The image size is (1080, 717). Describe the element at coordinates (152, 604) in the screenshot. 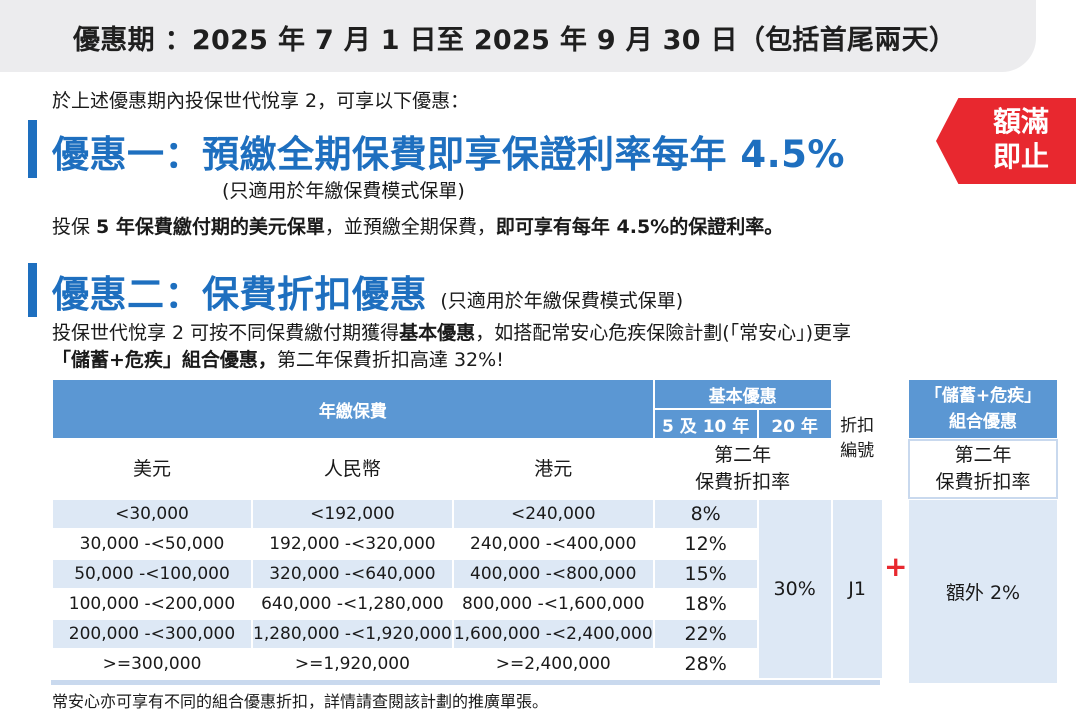

I see `usd-cell: 100,000 -<200,000` at that location.